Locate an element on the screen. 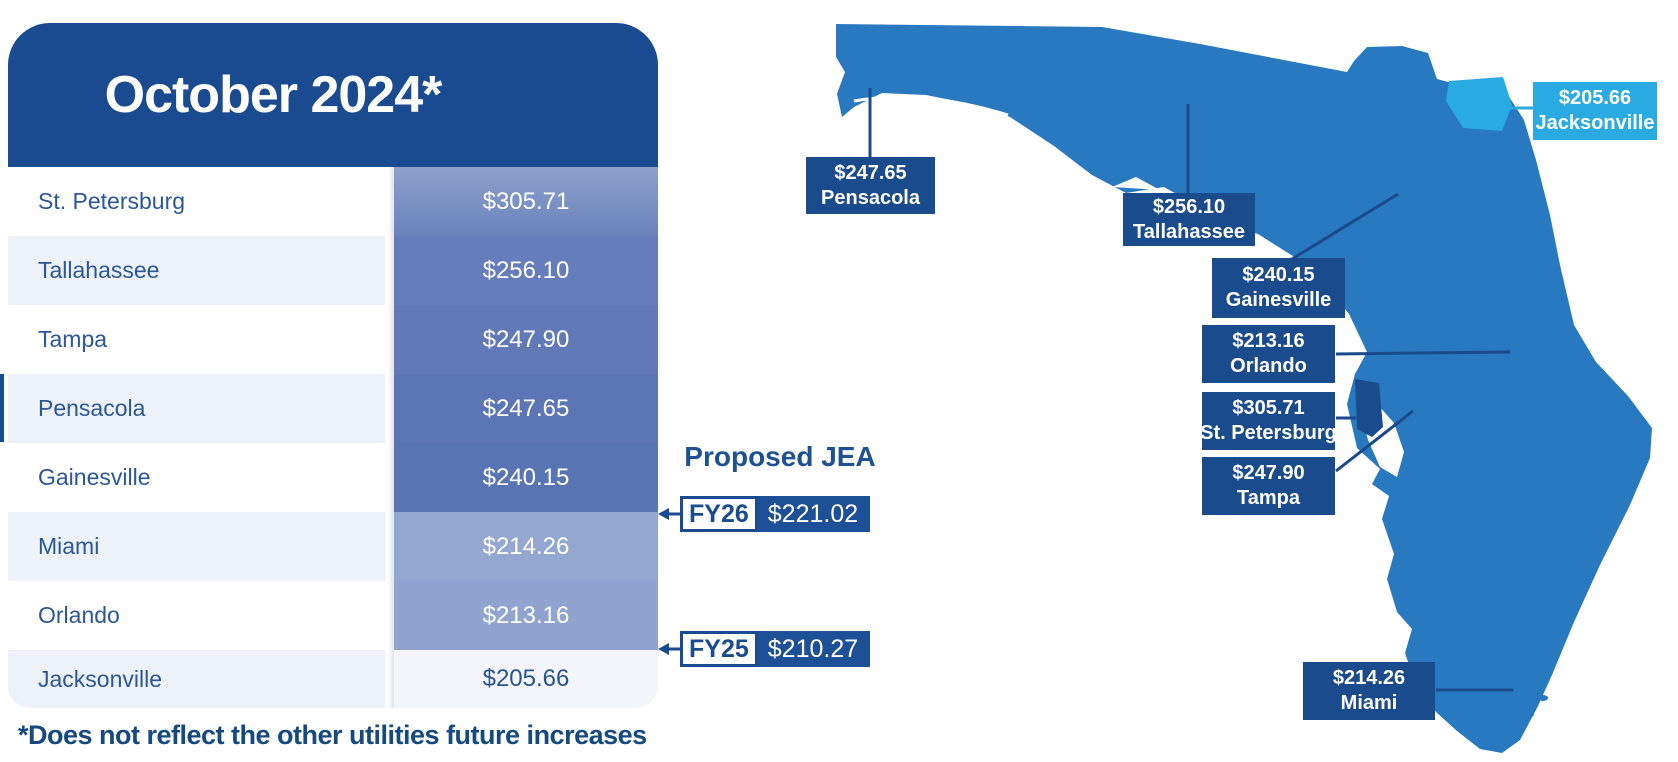 This screenshot has height=762, width=1678. leader-line-gainesville is located at coordinates (1345, 226).